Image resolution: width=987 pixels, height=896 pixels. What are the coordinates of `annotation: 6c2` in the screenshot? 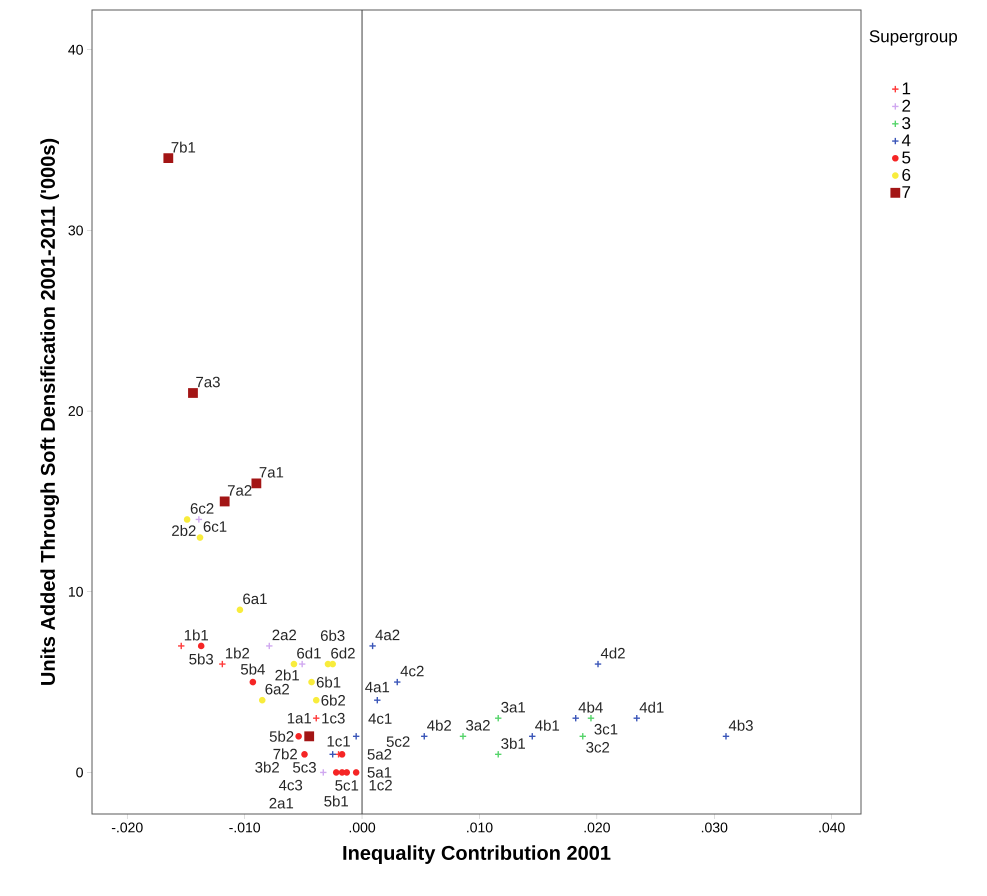 It's located at (202, 508).